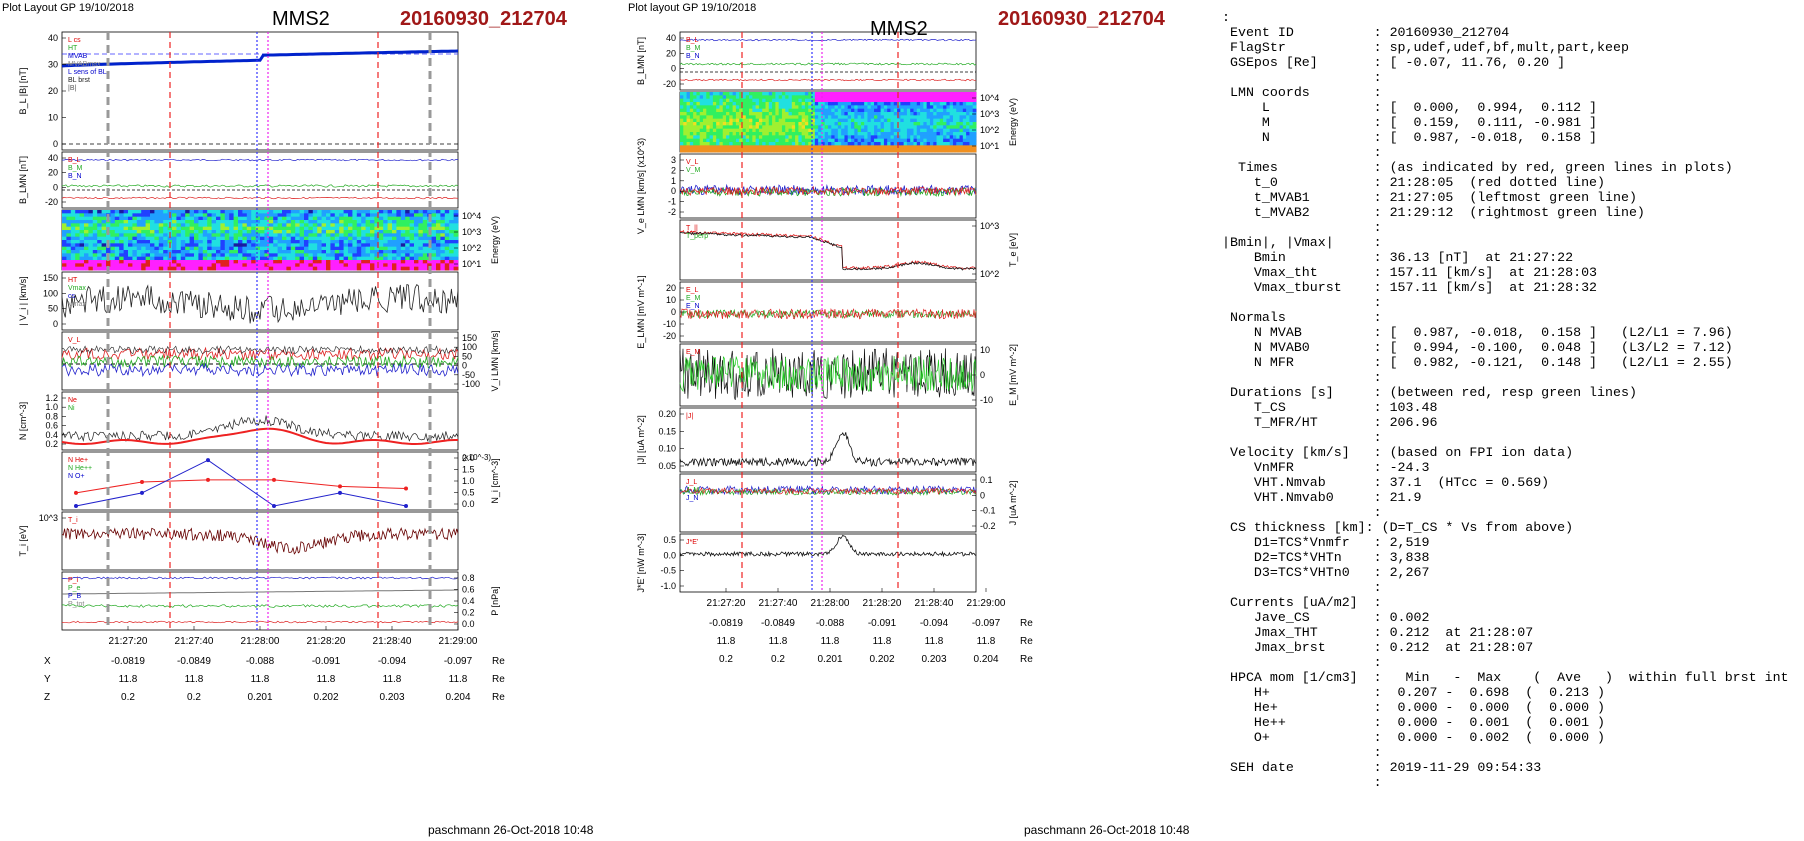 Image resolution: width=1804 pixels, height=841 pixels. What do you see at coordinates (1107, 830) in the screenshot?
I see `middle-footer: paschmann 26-Oct-2018 10:48` at bounding box center [1107, 830].